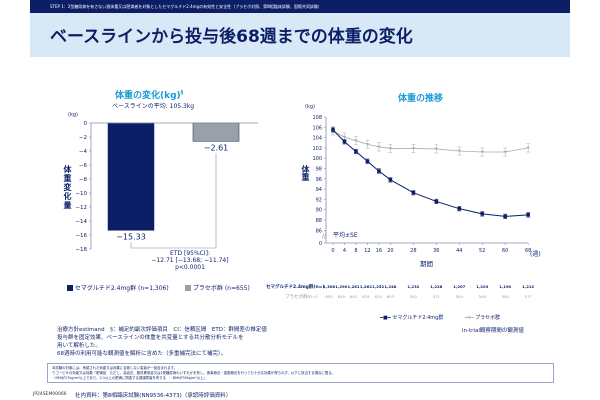 This screenshot has width=600, height=400. Describe the element at coordinates (344, 251) in the screenshot. I see `x-tick-label: 4` at that location.